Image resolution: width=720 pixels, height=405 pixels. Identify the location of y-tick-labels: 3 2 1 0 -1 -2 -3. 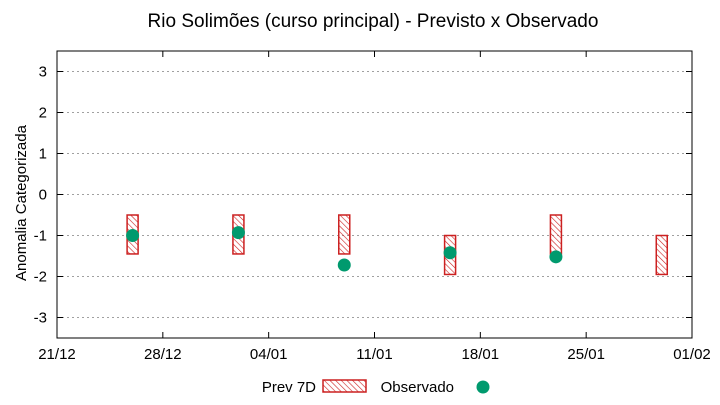
(40, 195).